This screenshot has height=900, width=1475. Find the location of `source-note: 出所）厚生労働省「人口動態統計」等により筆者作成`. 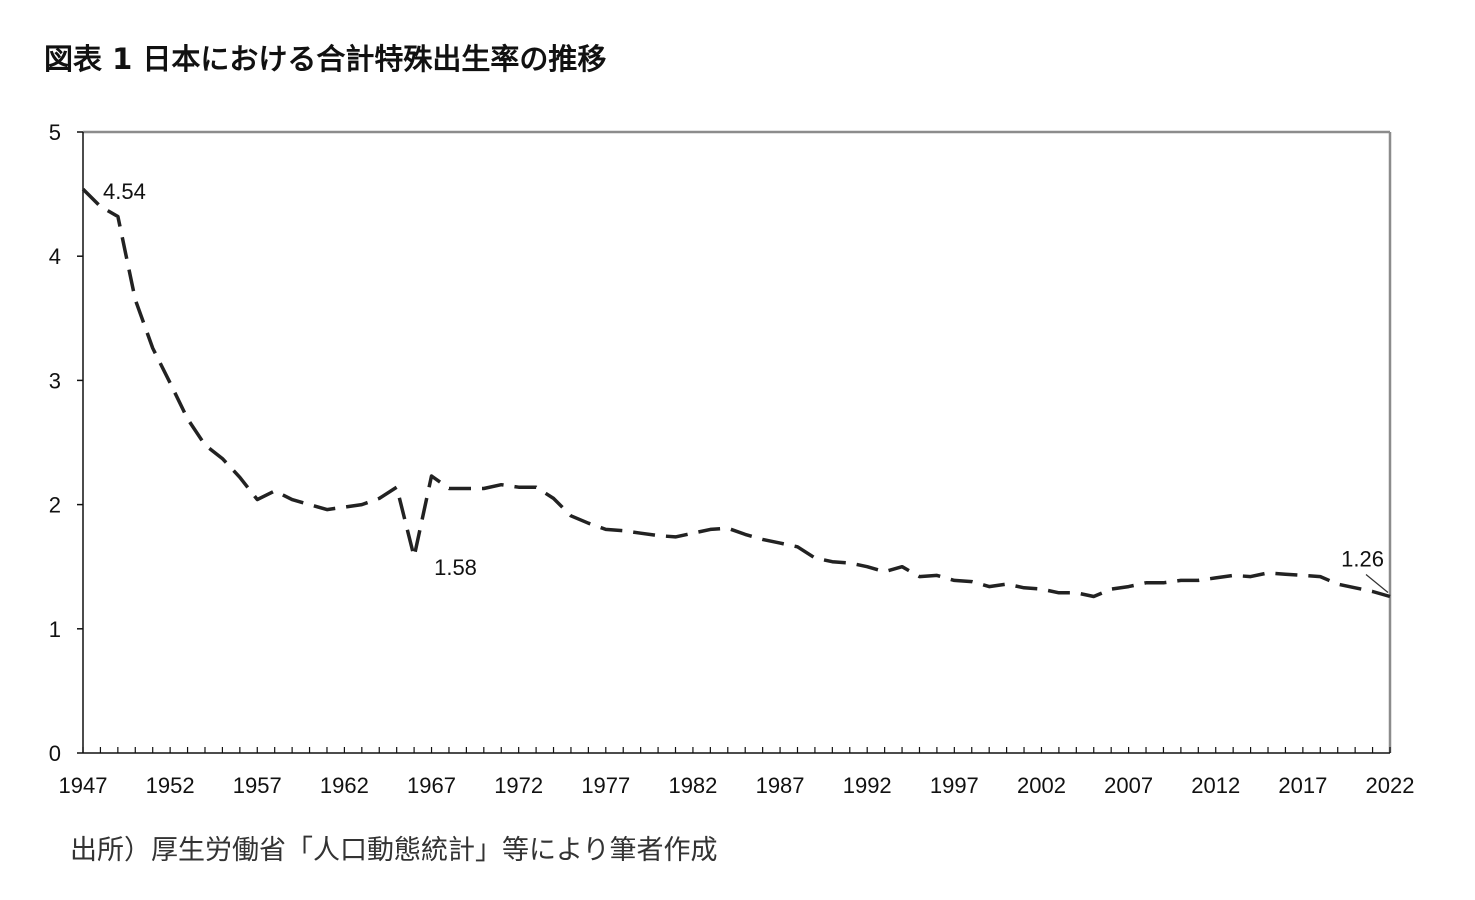

source-note: 出所）厚生労働省「人口動態統計」等により筆者作成 is located at coordinates (394, 850).